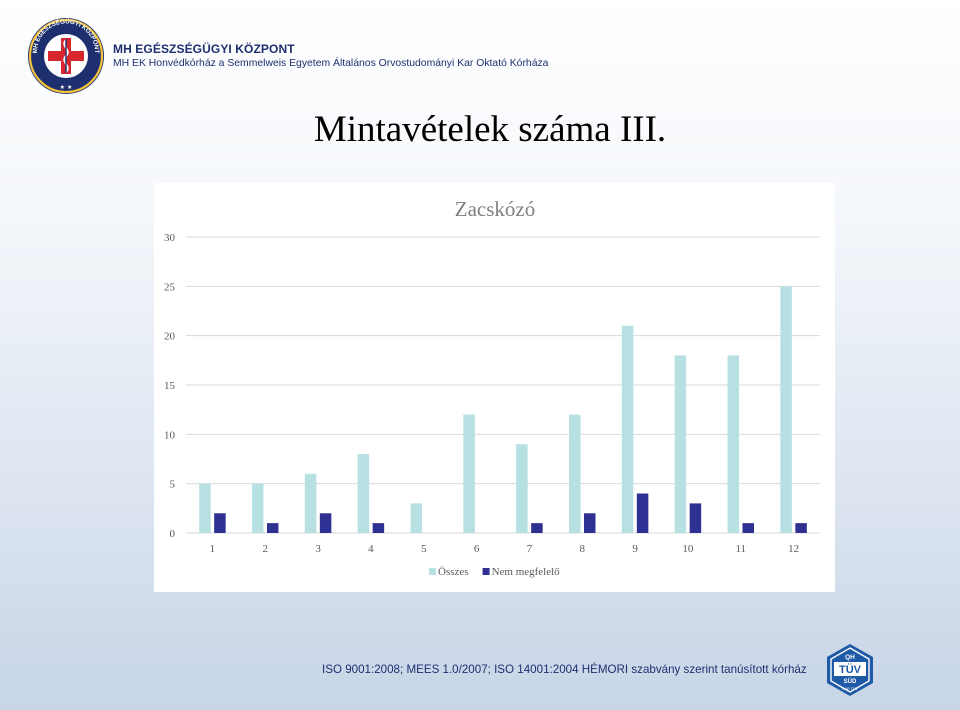 The width and height of the screenshot is (960, 710). Describe the element at coordinates (66, 87) in the screenshot. I see `logo-stars: ★ ★` at that location.